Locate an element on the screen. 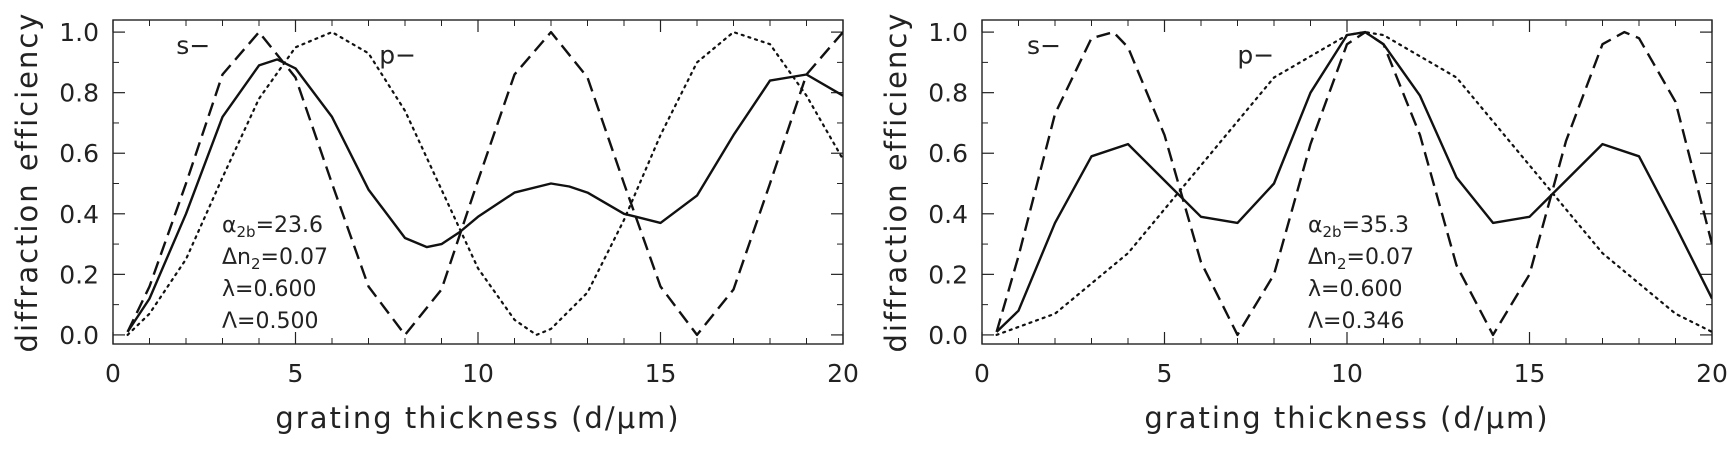  annotation-text: α2b=35.3 is located at coordinates (1358, 227).